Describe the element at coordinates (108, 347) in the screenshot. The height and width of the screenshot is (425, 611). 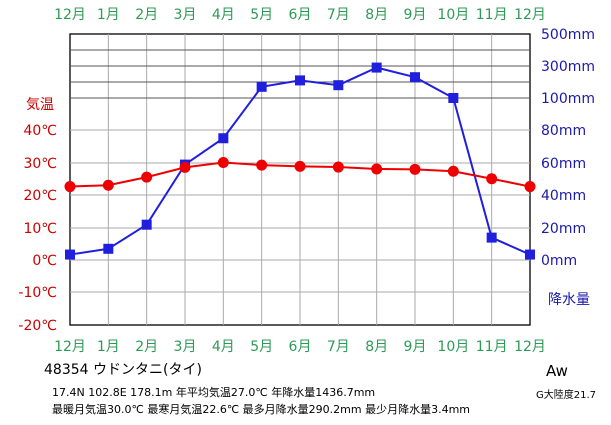
I see `month-label-bottom: 1月` at that location.